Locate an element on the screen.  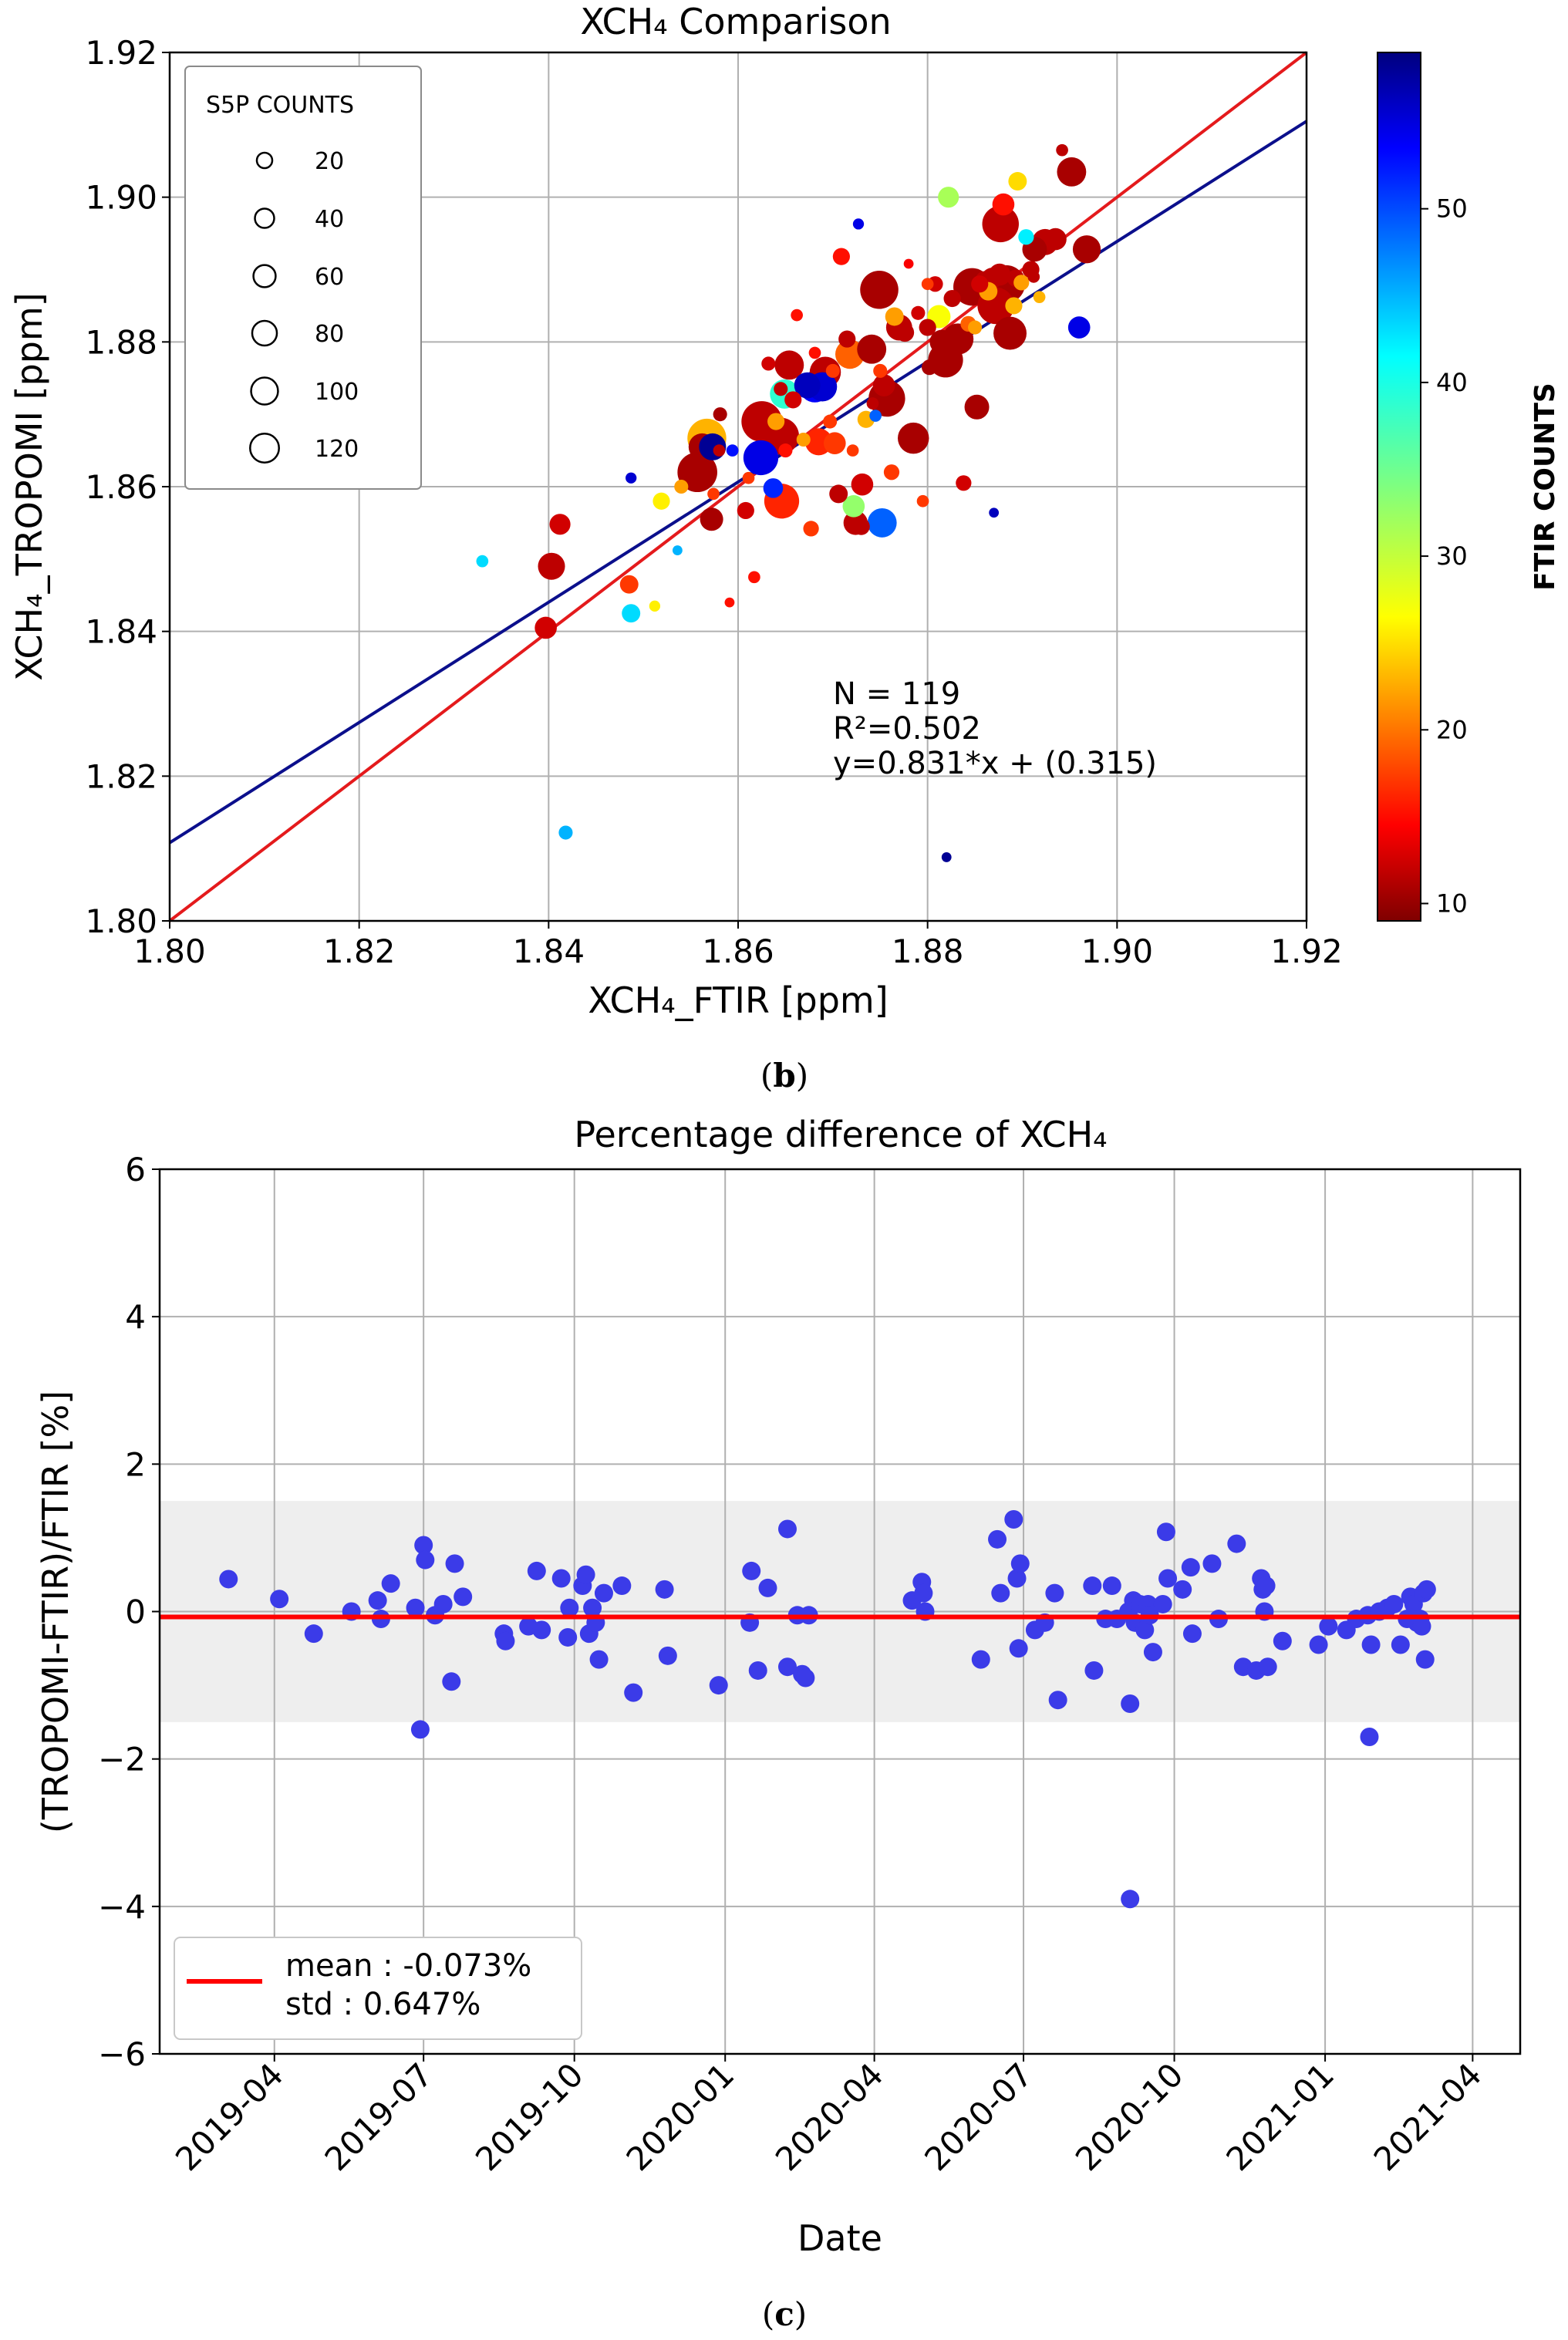
size-legend-entries: 20 40 60 80 100 120 is located at coordinates (304, 306).